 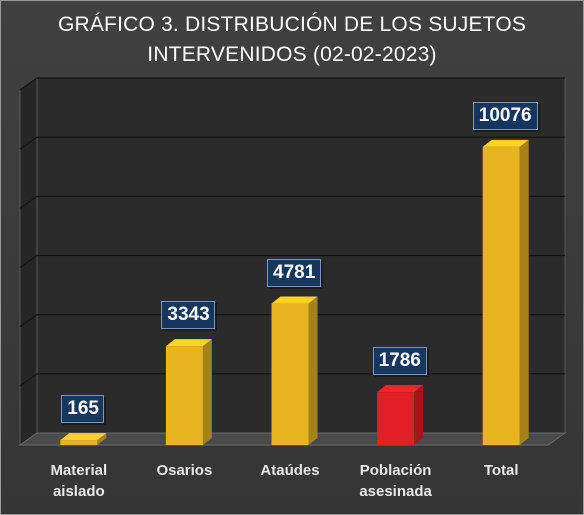 I want to click on category-label-line: Material, so click(x=79, y=470).